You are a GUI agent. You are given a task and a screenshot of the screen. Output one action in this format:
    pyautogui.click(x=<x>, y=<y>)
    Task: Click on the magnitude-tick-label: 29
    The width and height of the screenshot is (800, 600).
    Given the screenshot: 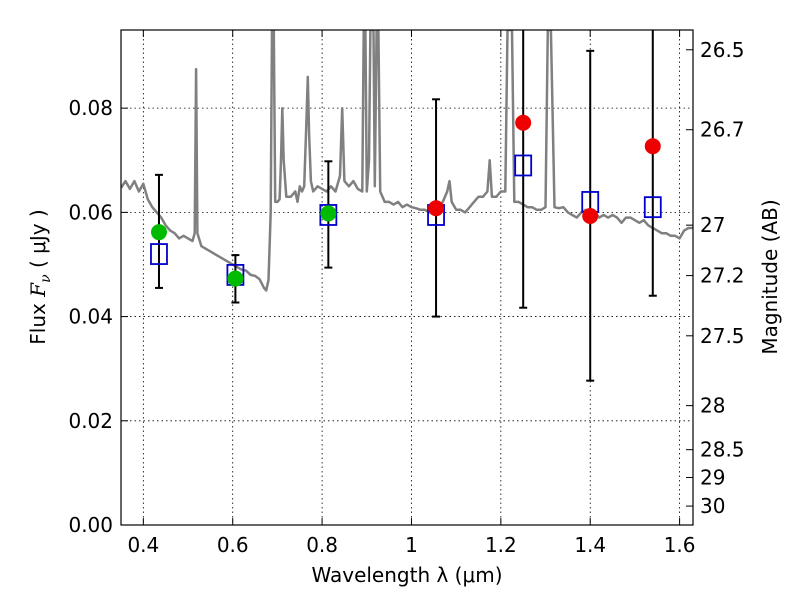 What is the action you would take?
    pyautogui.click(x=712, y=477)
    